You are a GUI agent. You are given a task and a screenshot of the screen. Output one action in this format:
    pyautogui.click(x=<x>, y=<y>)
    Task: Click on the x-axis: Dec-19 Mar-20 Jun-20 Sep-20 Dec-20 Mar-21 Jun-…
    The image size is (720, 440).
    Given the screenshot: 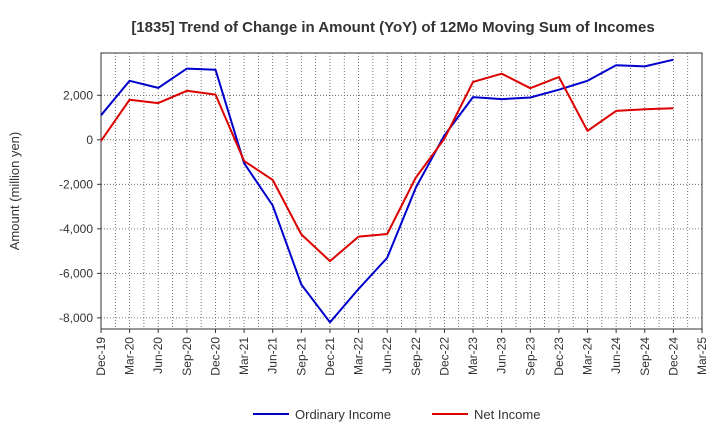 What is the action you would take?
    pyautogui.click(x=401, y=352)
    